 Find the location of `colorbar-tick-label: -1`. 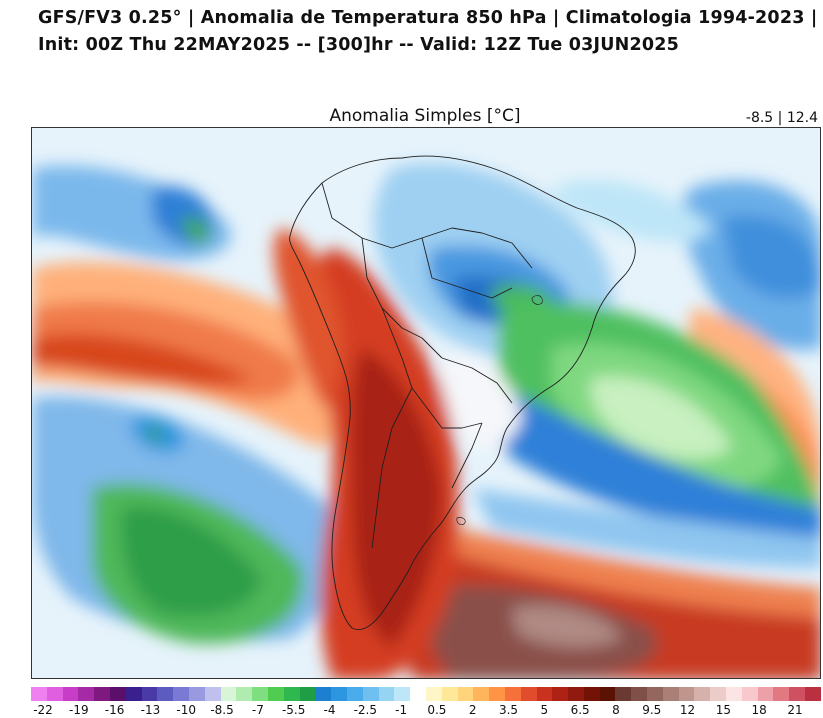

colorbar-tick-label: -1 is located at coordinates (401, 710).